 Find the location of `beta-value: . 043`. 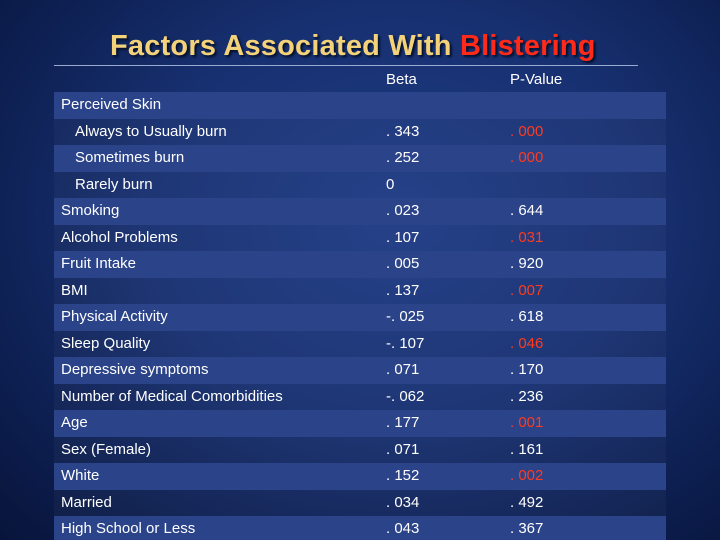

beta-value: . 043 is located at coordinates (403, 528).